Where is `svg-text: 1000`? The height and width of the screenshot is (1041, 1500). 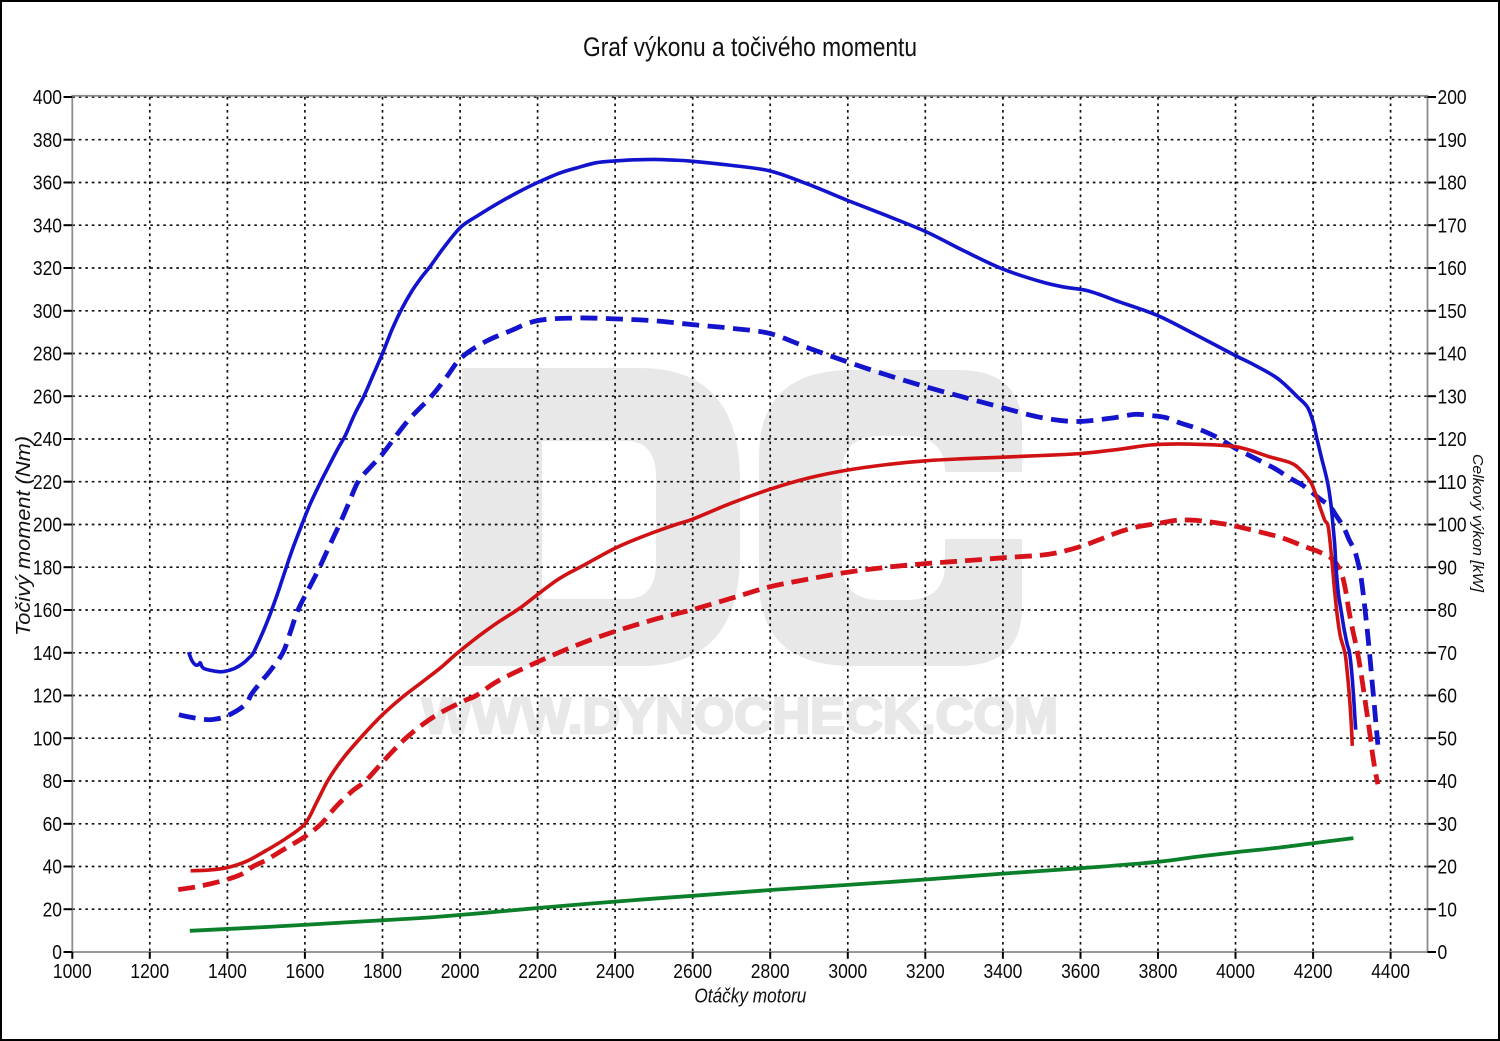
svg-text: 1000 is located at coordinates (72, 972).